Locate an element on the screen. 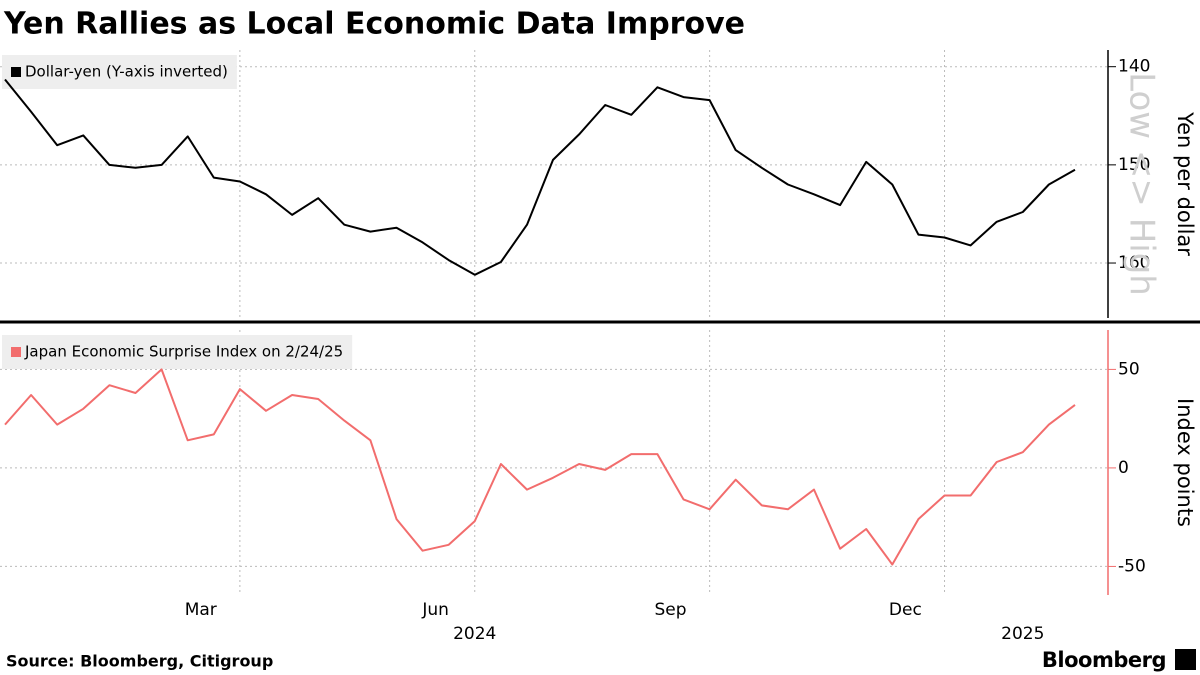 The width and height of the screenshot is (1200, 675). legend: Dollar-yen (Y-axis inverted) is located at coordinates (119, 72).